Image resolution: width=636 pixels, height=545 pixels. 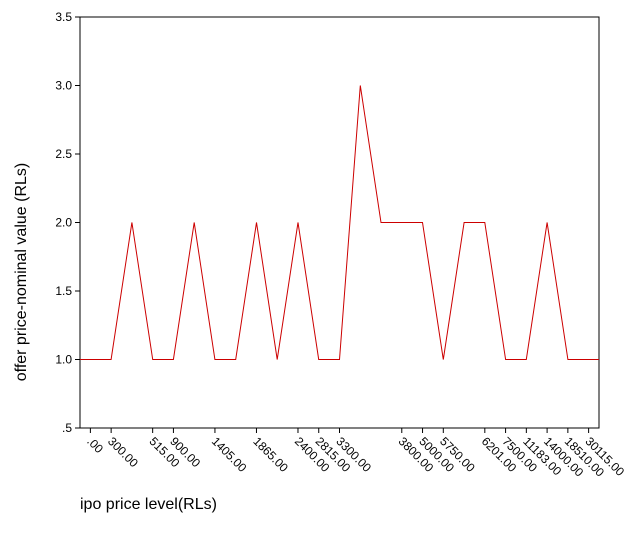 I want to click on x-tick-label: 1865.00, so click(x=270, y=454).